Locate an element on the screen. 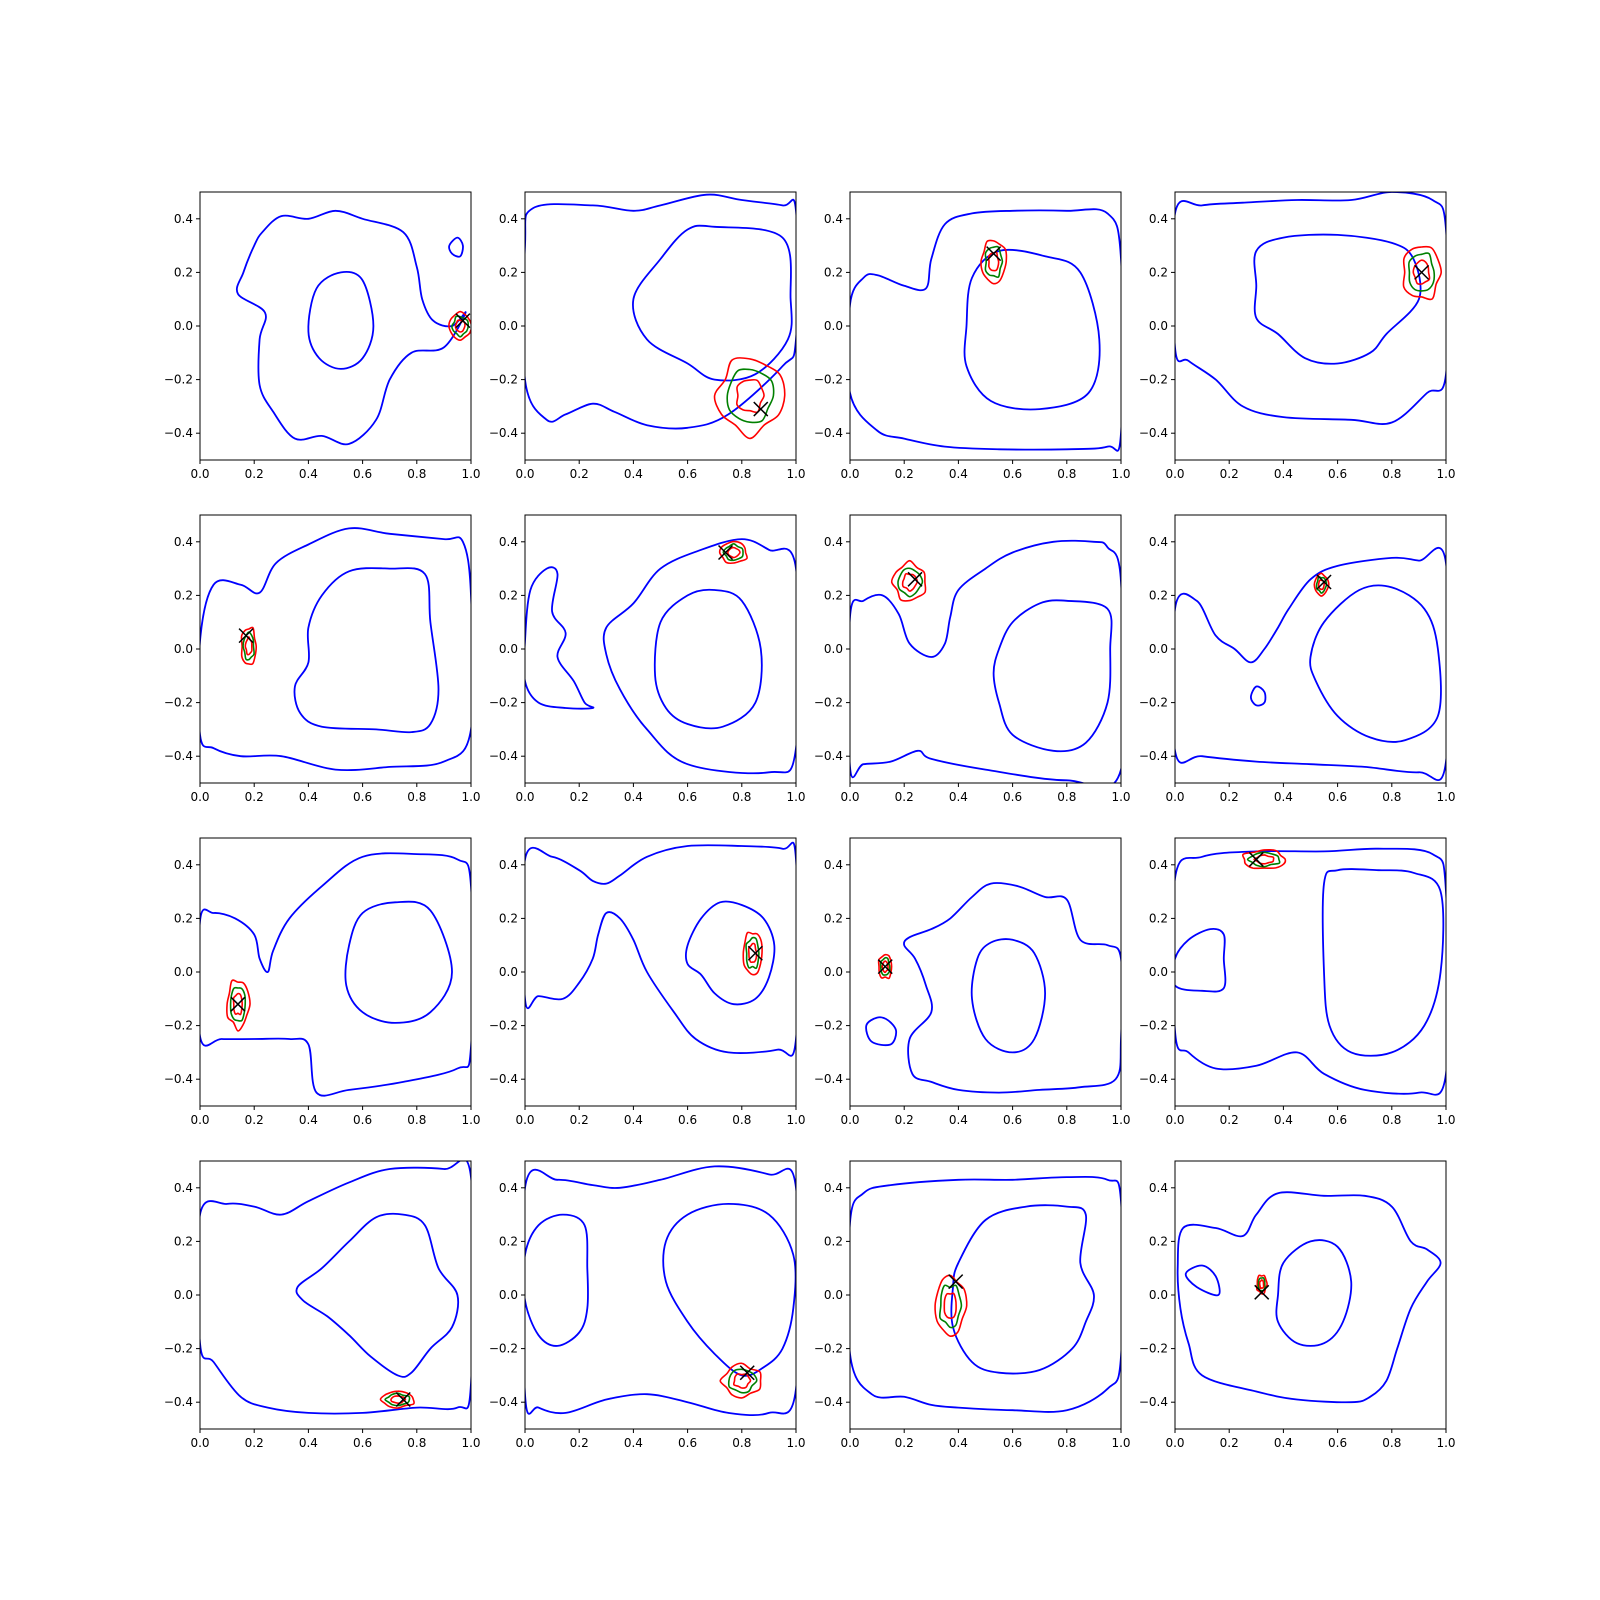 Image resolution: width=1600 pixels, height=1600 pixels. subplot-9: 0.0 0.2 0.4 0.6 0.8 1.0 −0.4 −0.2 0.0 0.2 0.4 is located at coordinates (322, 982).